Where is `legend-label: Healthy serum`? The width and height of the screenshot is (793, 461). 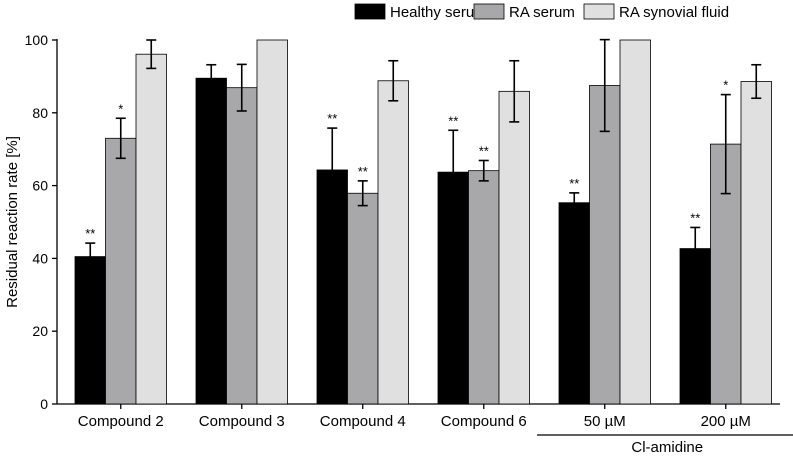 legend-label: Healthy serum is located at coordinates (438, 12).